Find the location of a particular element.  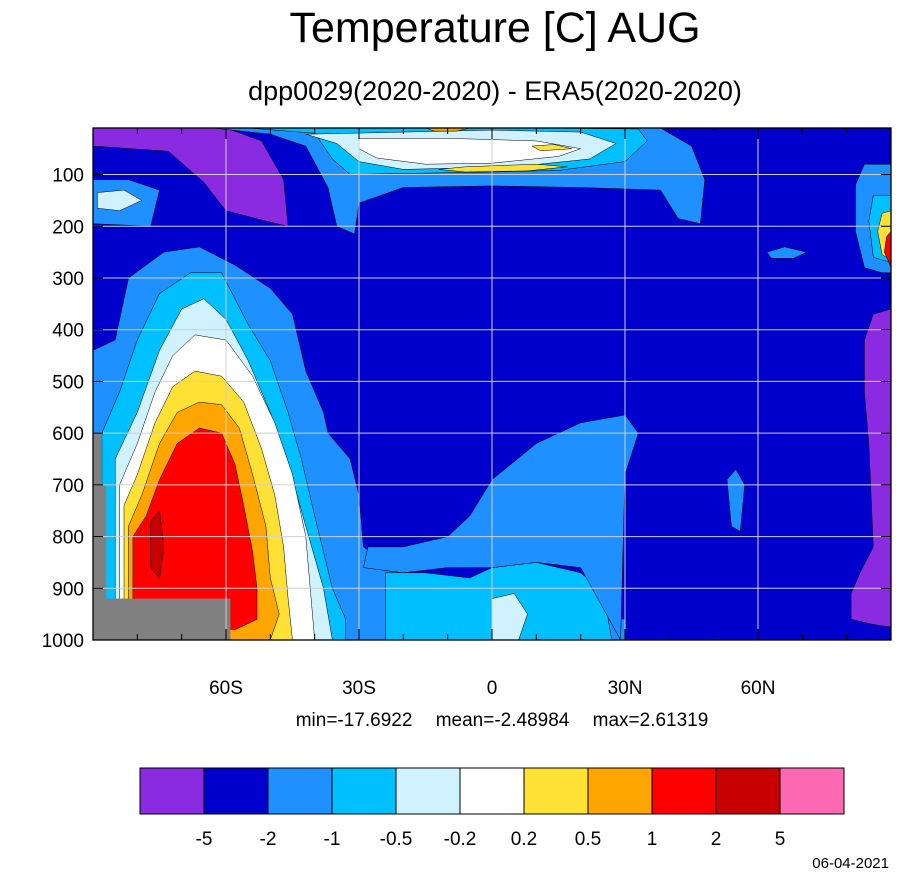

colorbar-label: -2 is located at coordinates (268, 839).